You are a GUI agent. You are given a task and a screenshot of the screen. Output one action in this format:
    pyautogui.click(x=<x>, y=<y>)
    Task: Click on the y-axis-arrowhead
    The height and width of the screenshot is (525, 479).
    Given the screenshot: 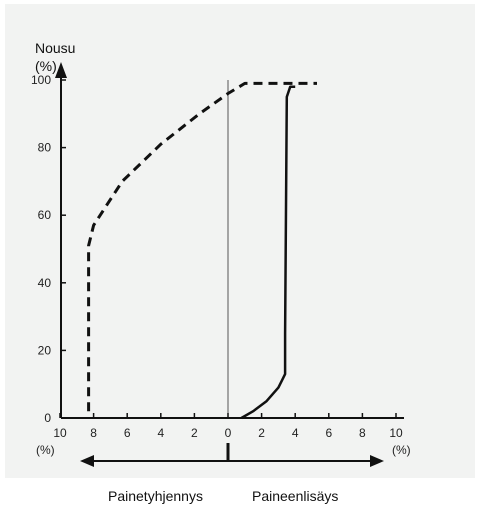 What is the action you would take?
    pyautogui.click(x=61, y=70)
    